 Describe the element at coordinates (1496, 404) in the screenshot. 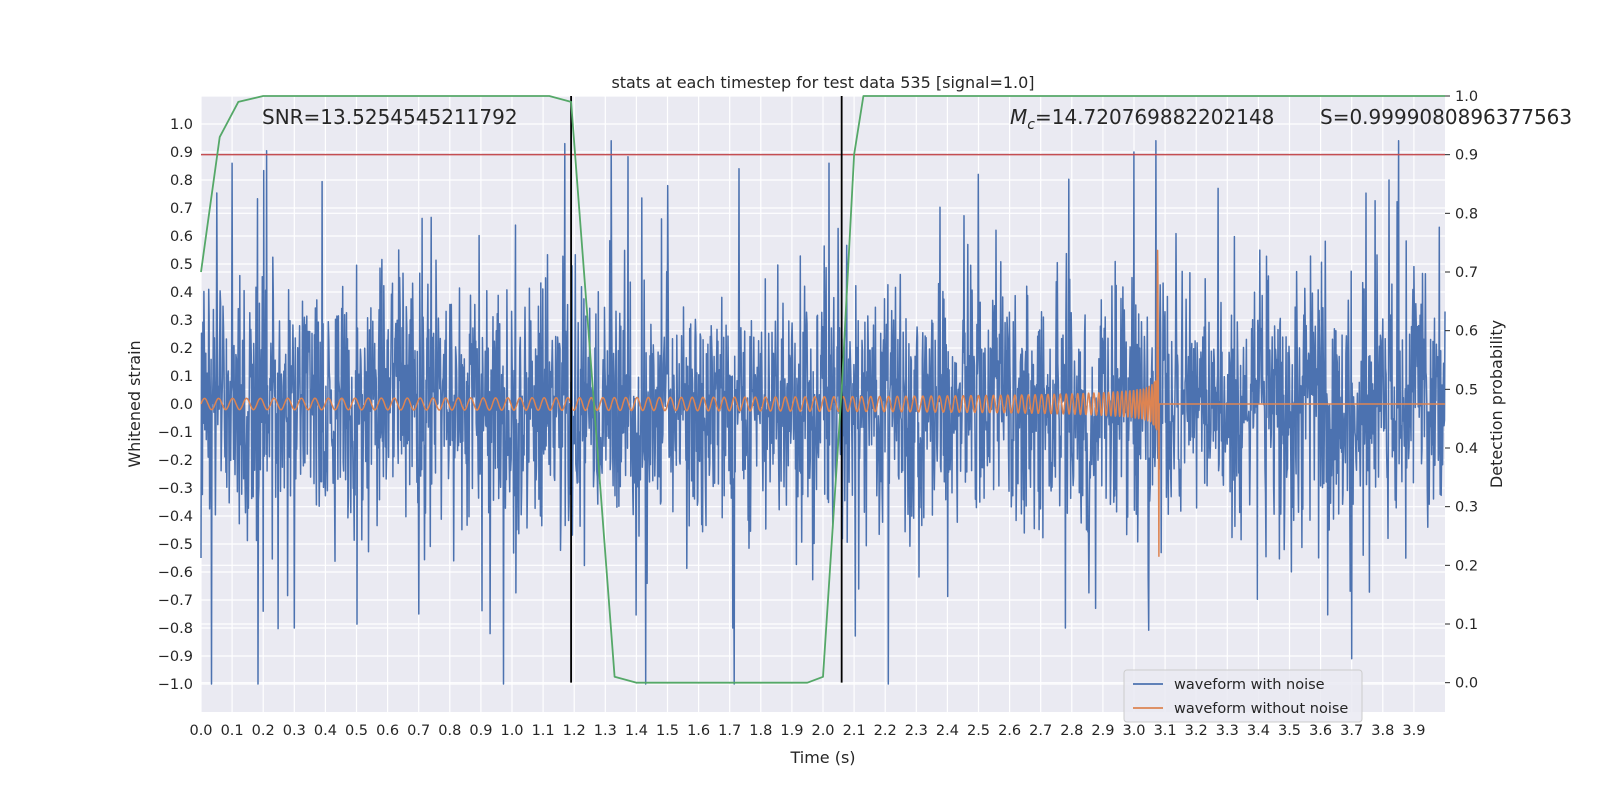

I see `y-axis-label-right: Detection probability` at that location.